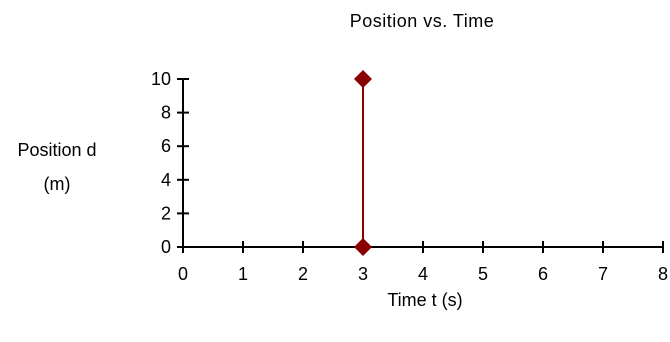 The height and width of the screenshot is (342, 670). Describe the element at coordinates (183, 274) in the screenshot. I see `x-tick-label: 0` at that location.